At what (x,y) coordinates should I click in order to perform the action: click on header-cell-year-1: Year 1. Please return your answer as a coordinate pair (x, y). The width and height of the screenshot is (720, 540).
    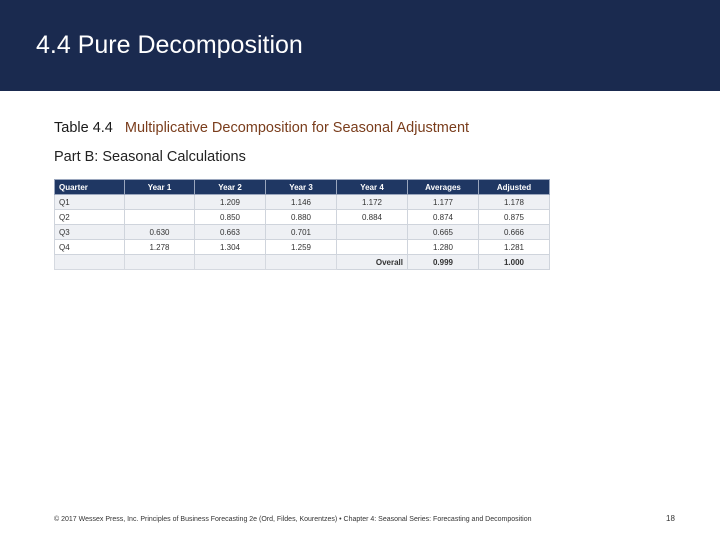
    Looking at the image, I should click on (159, 187).